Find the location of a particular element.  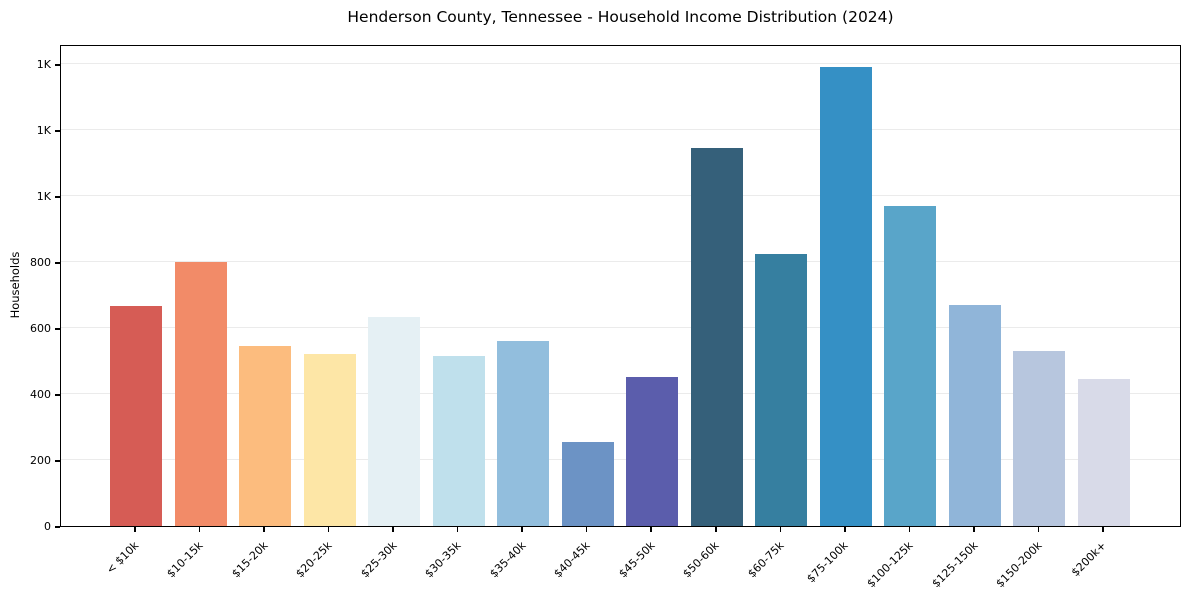

bar-60-75k is located at coordinates (781, 389).